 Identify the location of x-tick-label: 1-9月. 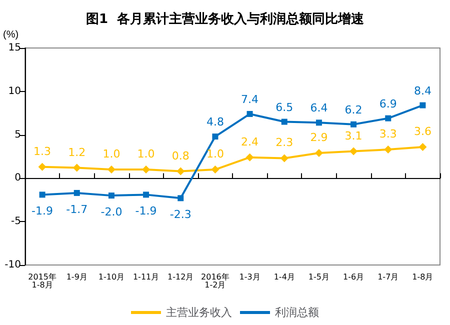
(77, 277).